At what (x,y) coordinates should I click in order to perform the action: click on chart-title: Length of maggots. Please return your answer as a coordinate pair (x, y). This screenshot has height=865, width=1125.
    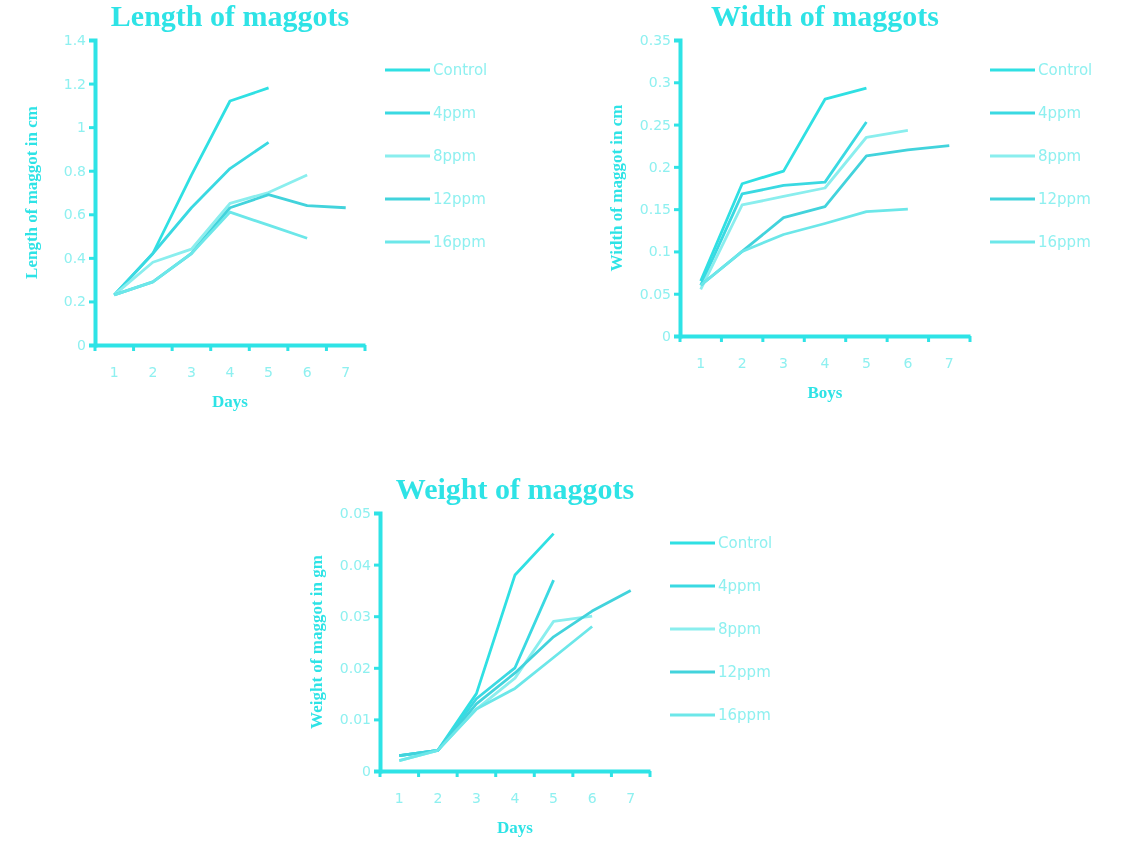
    Looking at the image, I should click on (230, 16).